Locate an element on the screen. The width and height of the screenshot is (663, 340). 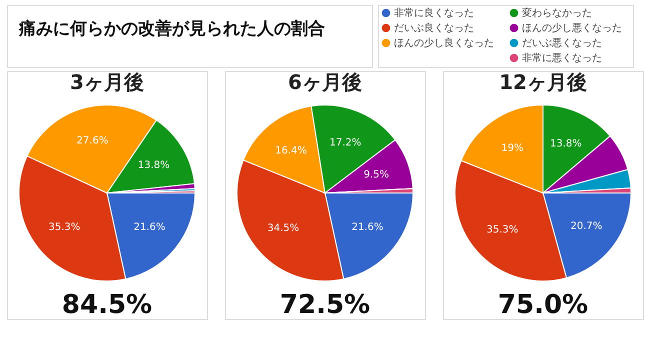
data-label: 19% is located at coordinates (512, 148).